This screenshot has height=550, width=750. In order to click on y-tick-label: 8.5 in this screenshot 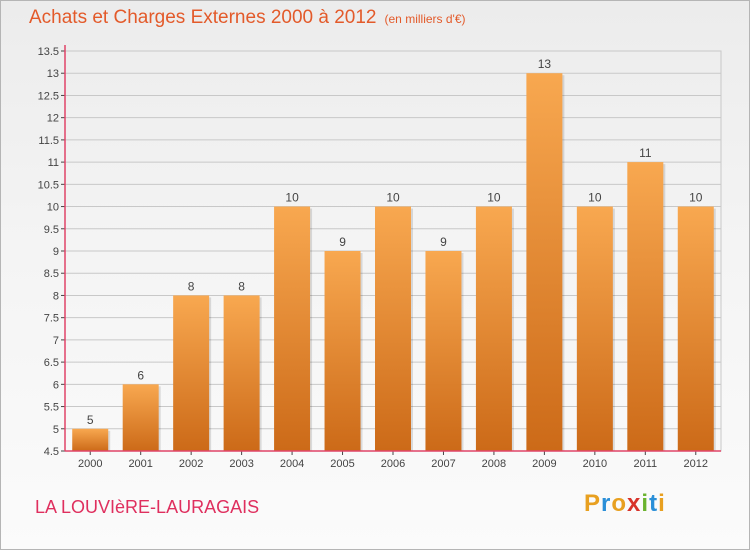, I will do `click(51, 274)`.